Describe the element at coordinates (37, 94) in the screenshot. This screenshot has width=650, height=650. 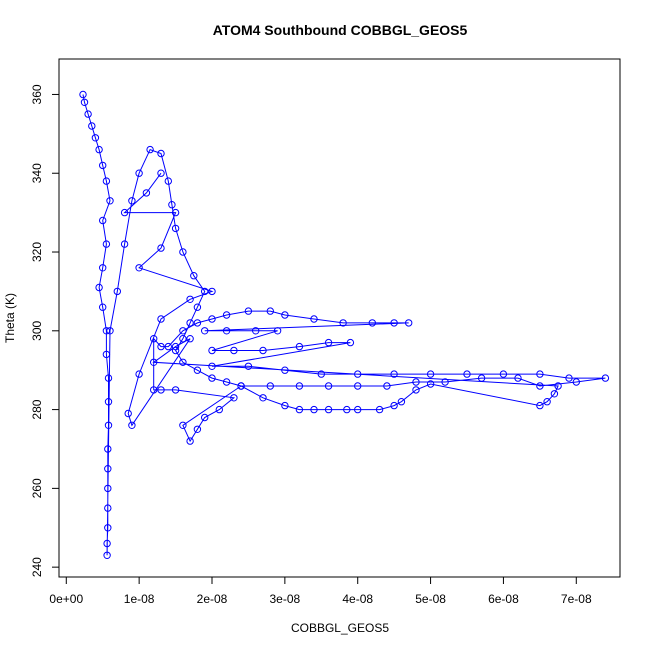
I see `y-tick-label: 360` at that location.